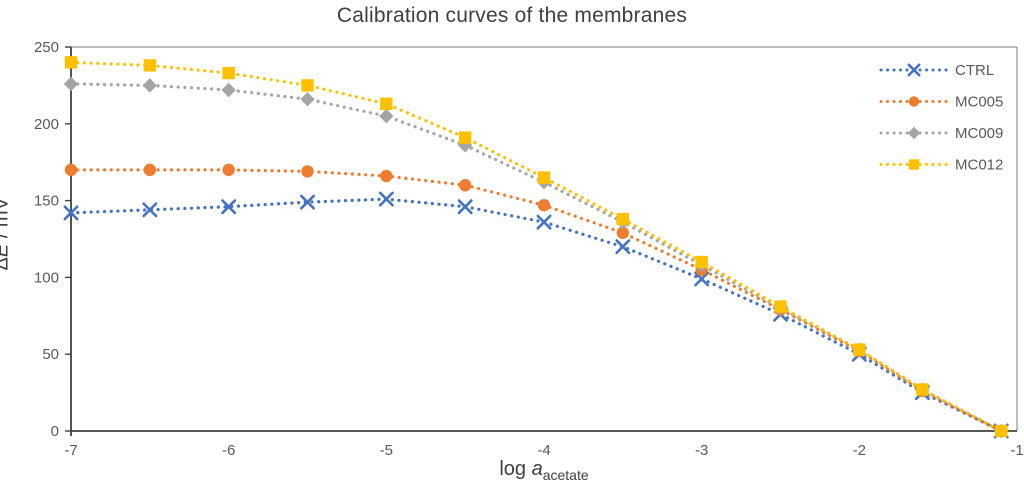 The image size is (1024, 493). Describe the element at coordinates (979, 133) in the screenshot. I see `legend-label-MC009: MC009` at that location.